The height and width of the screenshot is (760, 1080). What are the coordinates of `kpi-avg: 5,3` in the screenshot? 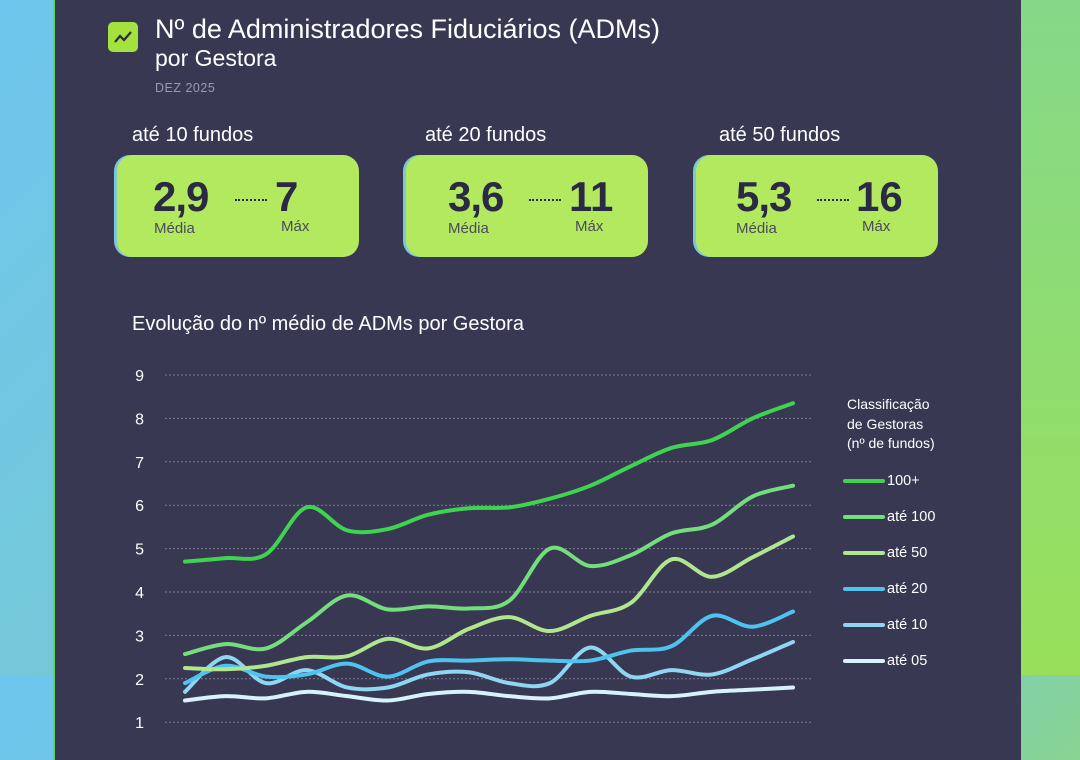 It's located at (764, 196).